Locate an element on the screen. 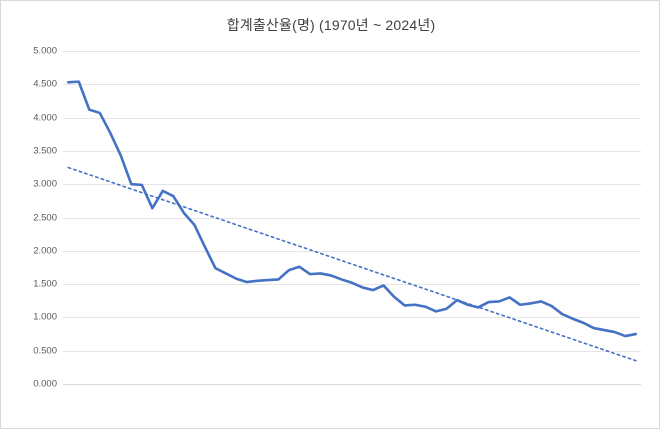  y-axis-tick-label: 5.000 is located at coordinates (45, 51).